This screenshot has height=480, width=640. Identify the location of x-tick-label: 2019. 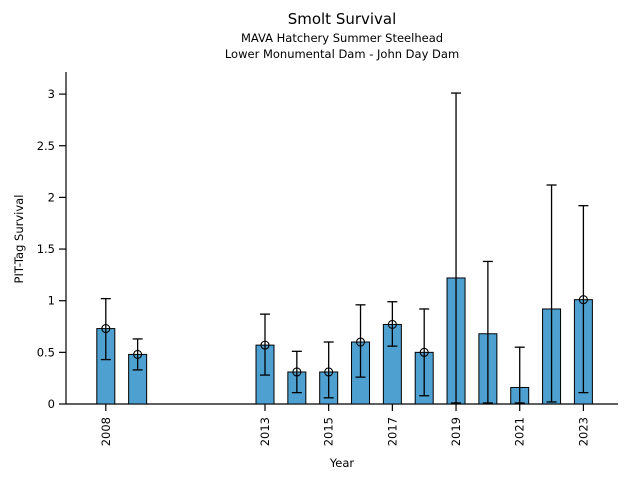
(456, 431).